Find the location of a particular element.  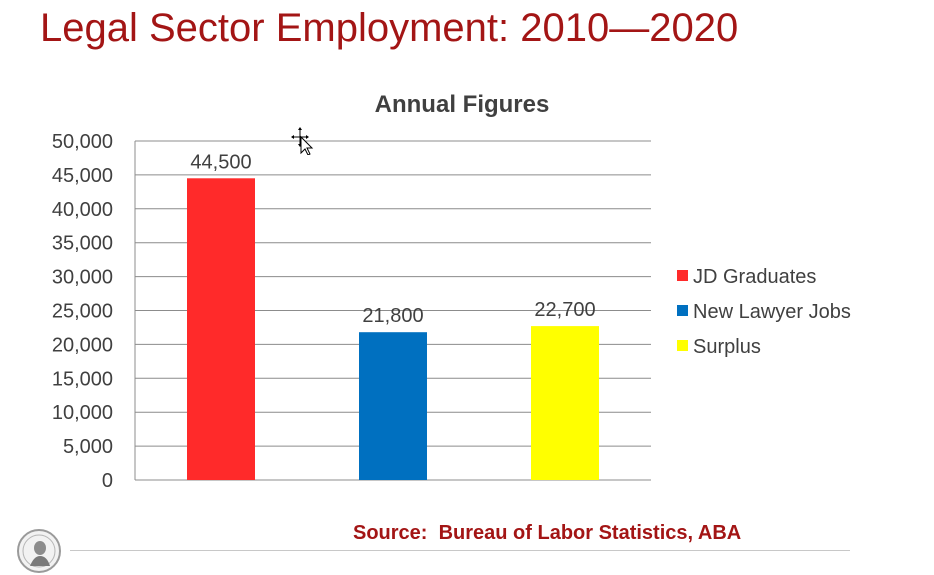

data-label: 21,800 is located at coordinates (392, 316).